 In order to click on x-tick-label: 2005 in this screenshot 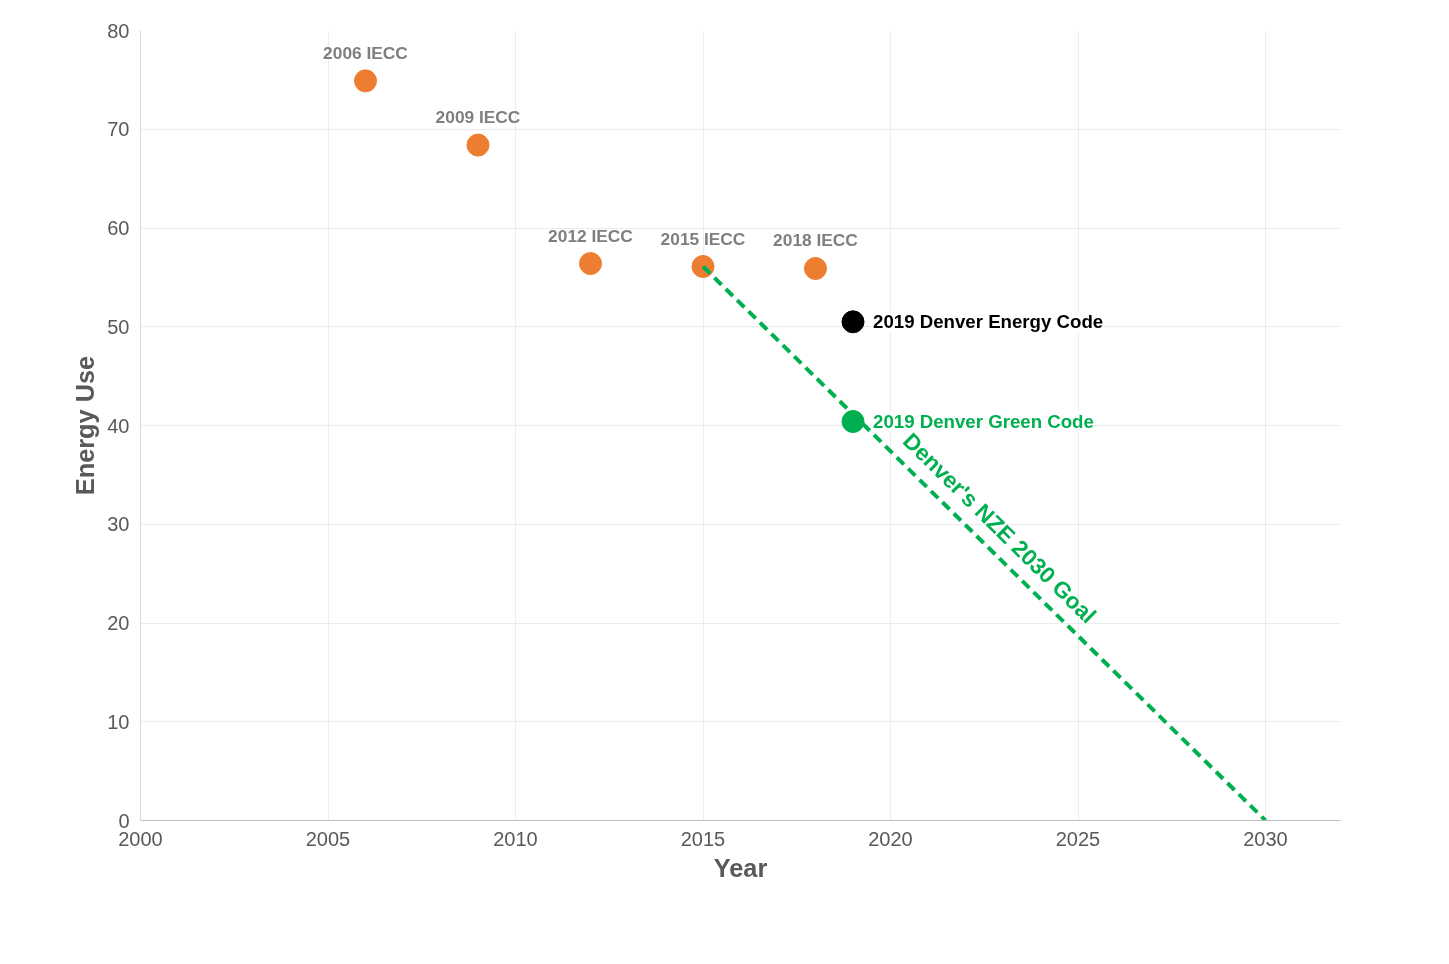, I will do `click(328, 838)`.